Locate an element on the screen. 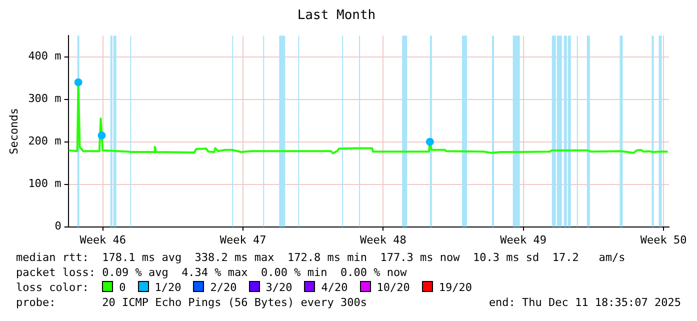  chart-title: Last Month is located at coordinates (336, 16).